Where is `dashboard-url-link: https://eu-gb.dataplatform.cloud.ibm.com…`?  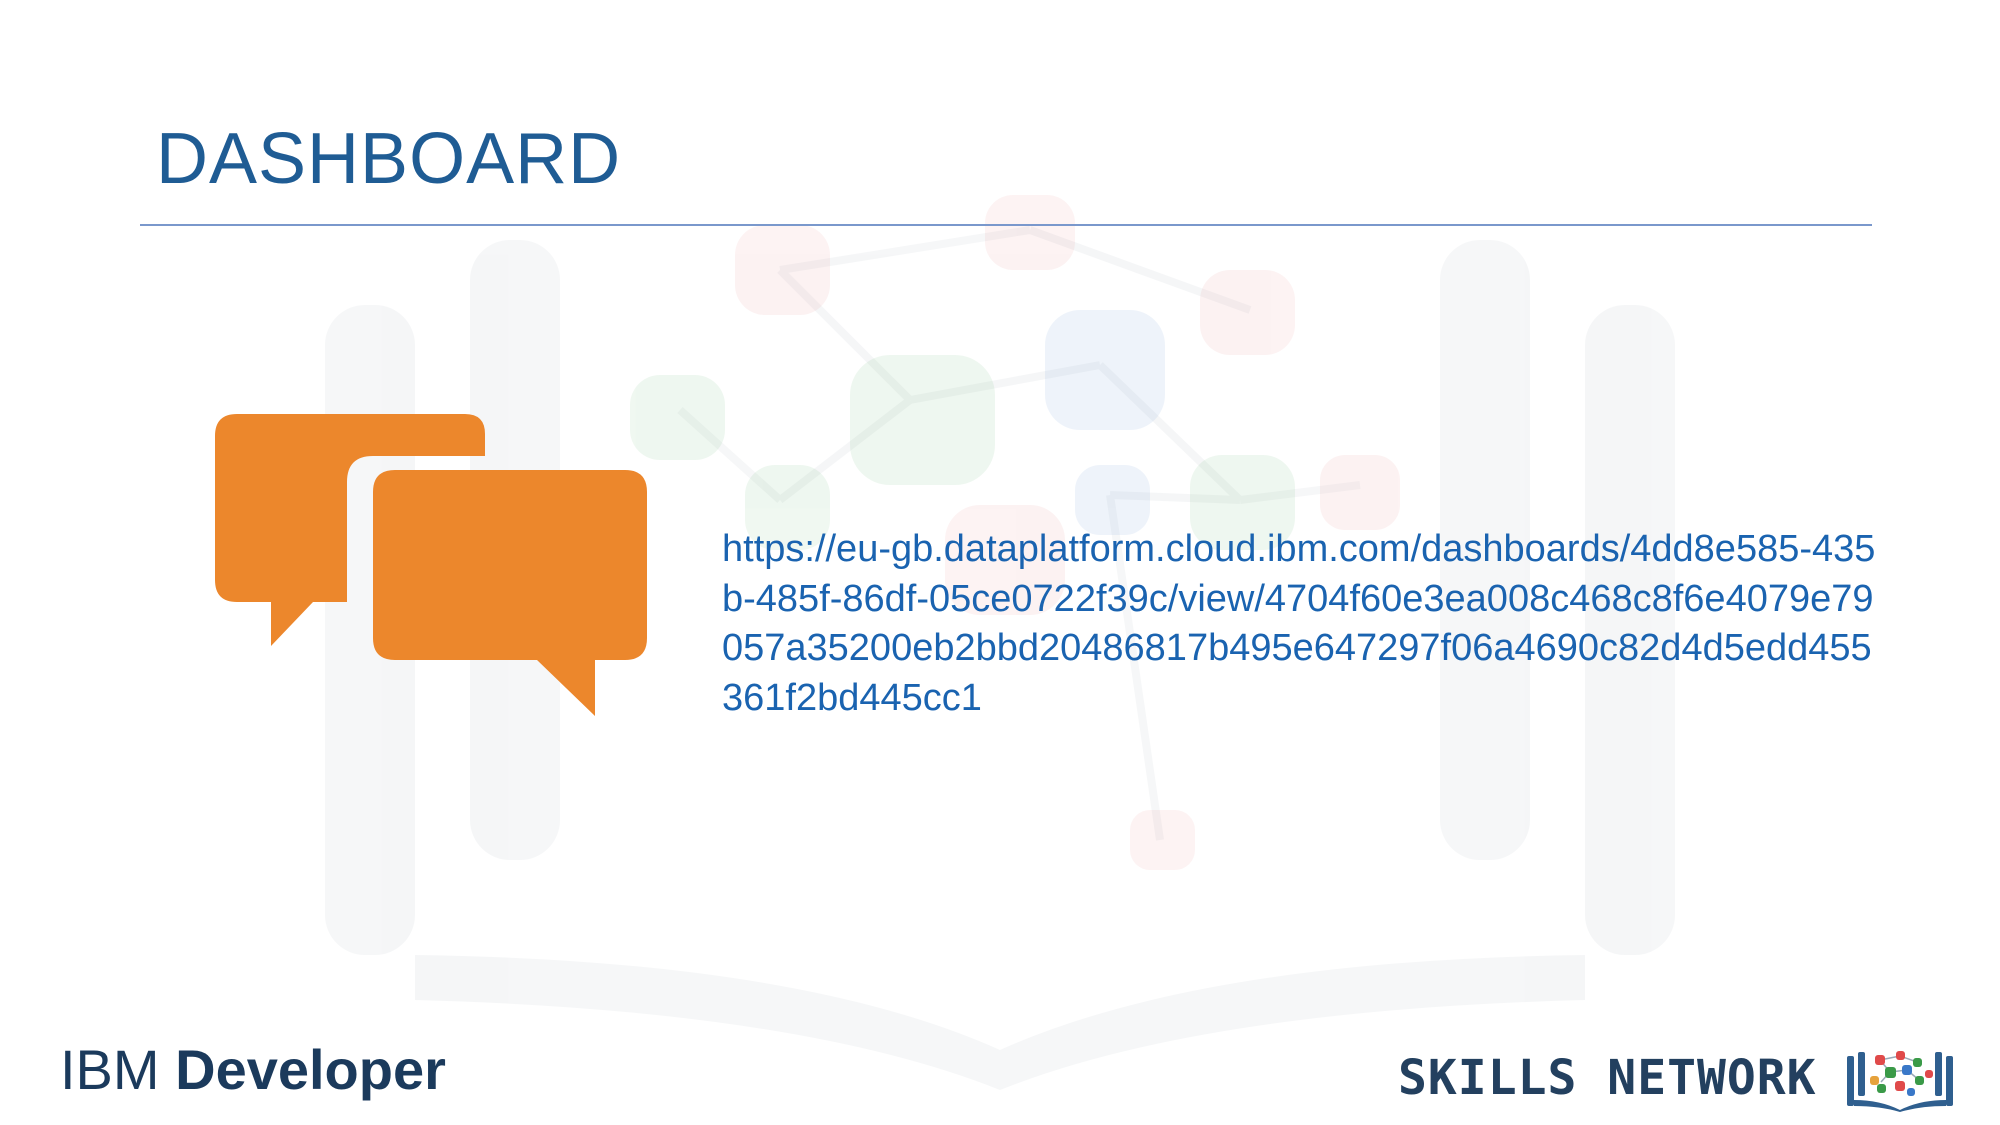 dashboard-url-link: https://eu-gb.dataplatform.cloud.ibm.com… is located at coordinates (1299, 623).